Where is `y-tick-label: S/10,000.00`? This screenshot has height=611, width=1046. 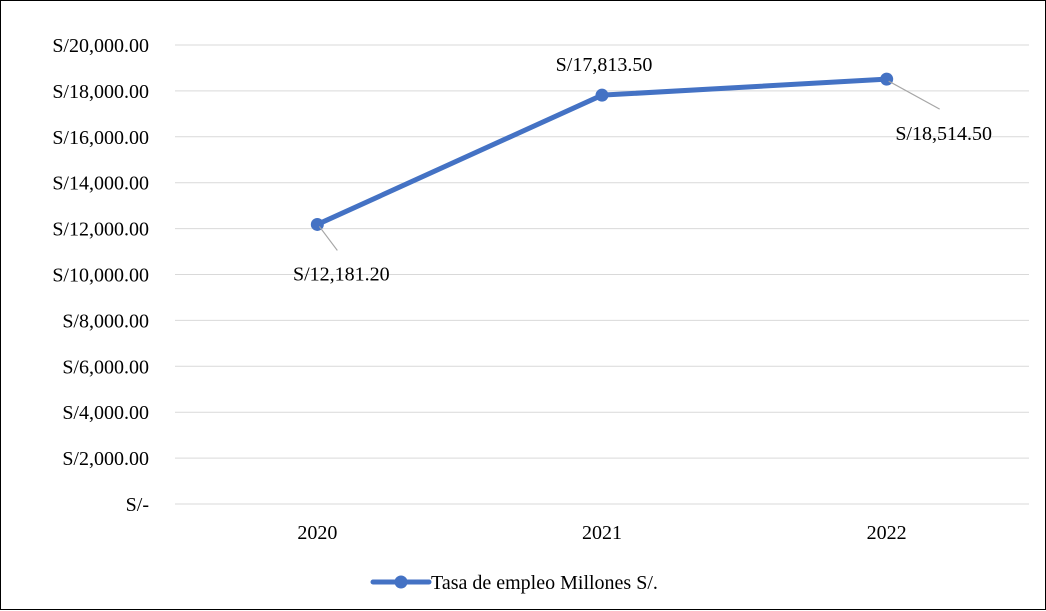
y-tick-label: S/10,000.00 is located at coordinates (100, 276).